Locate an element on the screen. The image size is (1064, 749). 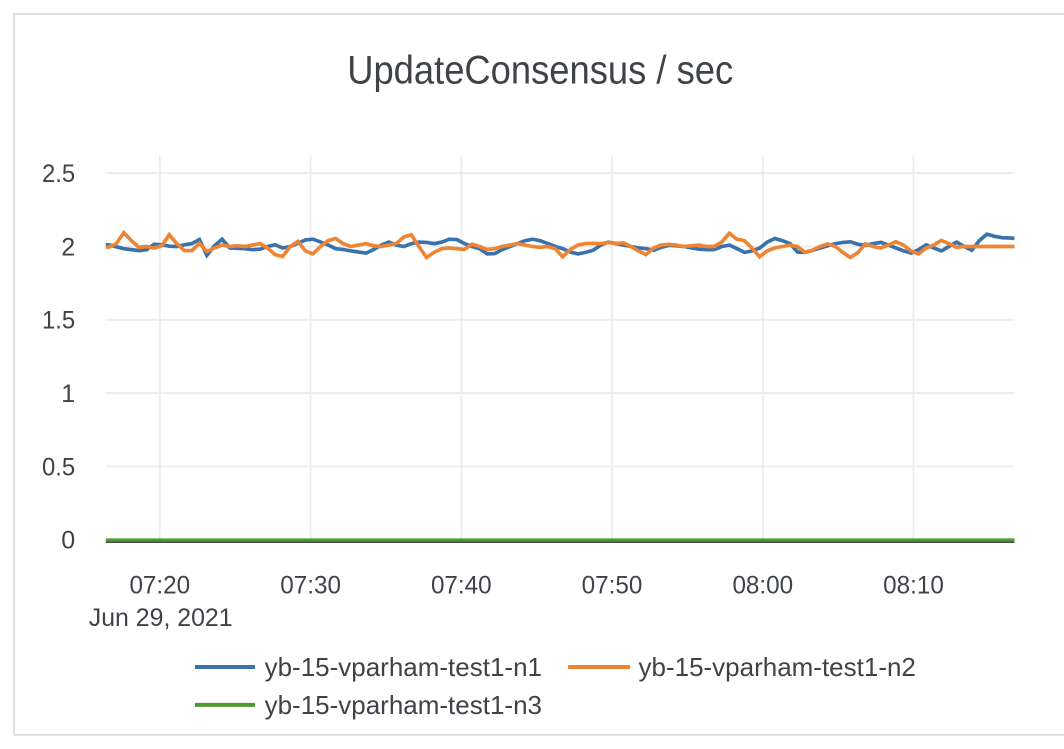
svg-text: 07:50 is located at coordinates (612, 585).